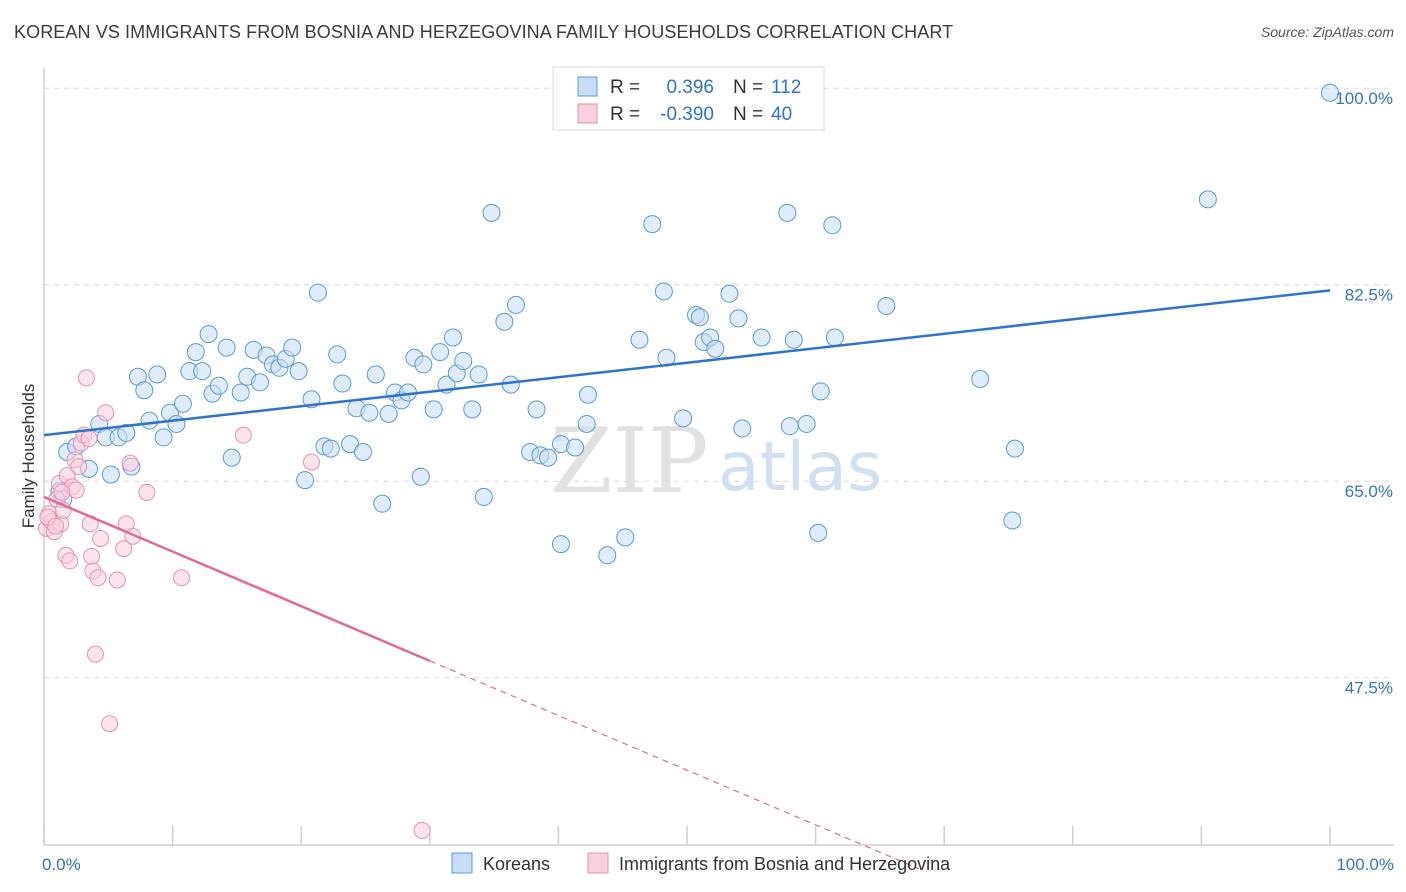 The image size is (1406, 892). I want to click on series-swatch-bosnia, so click(598, 863).